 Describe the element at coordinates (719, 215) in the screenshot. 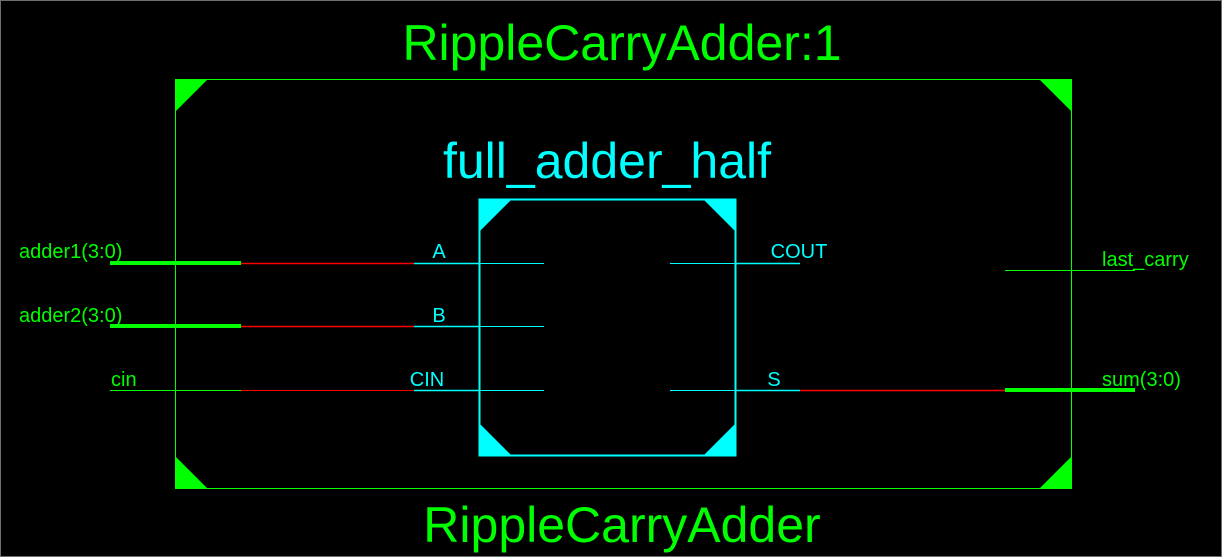

I see `inner-corner-top-right` at that location.